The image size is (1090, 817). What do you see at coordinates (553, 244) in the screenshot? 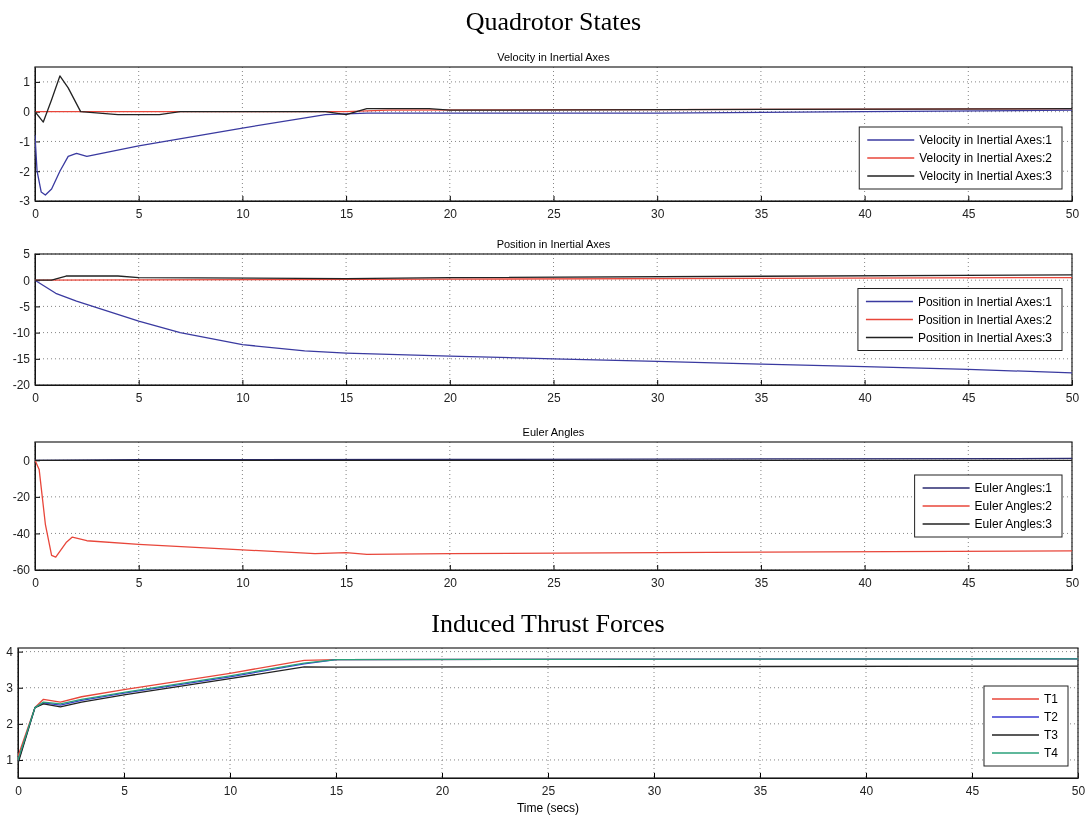
I see `chart-title: Position in Inertial Axes` at bounding box center [553, 244].